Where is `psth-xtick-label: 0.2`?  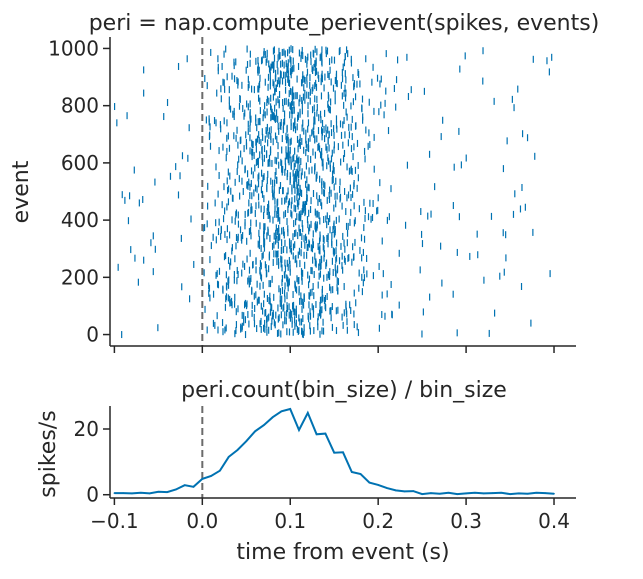 psth-xtick-label: 0.2 is located at coordinates (378, 521).